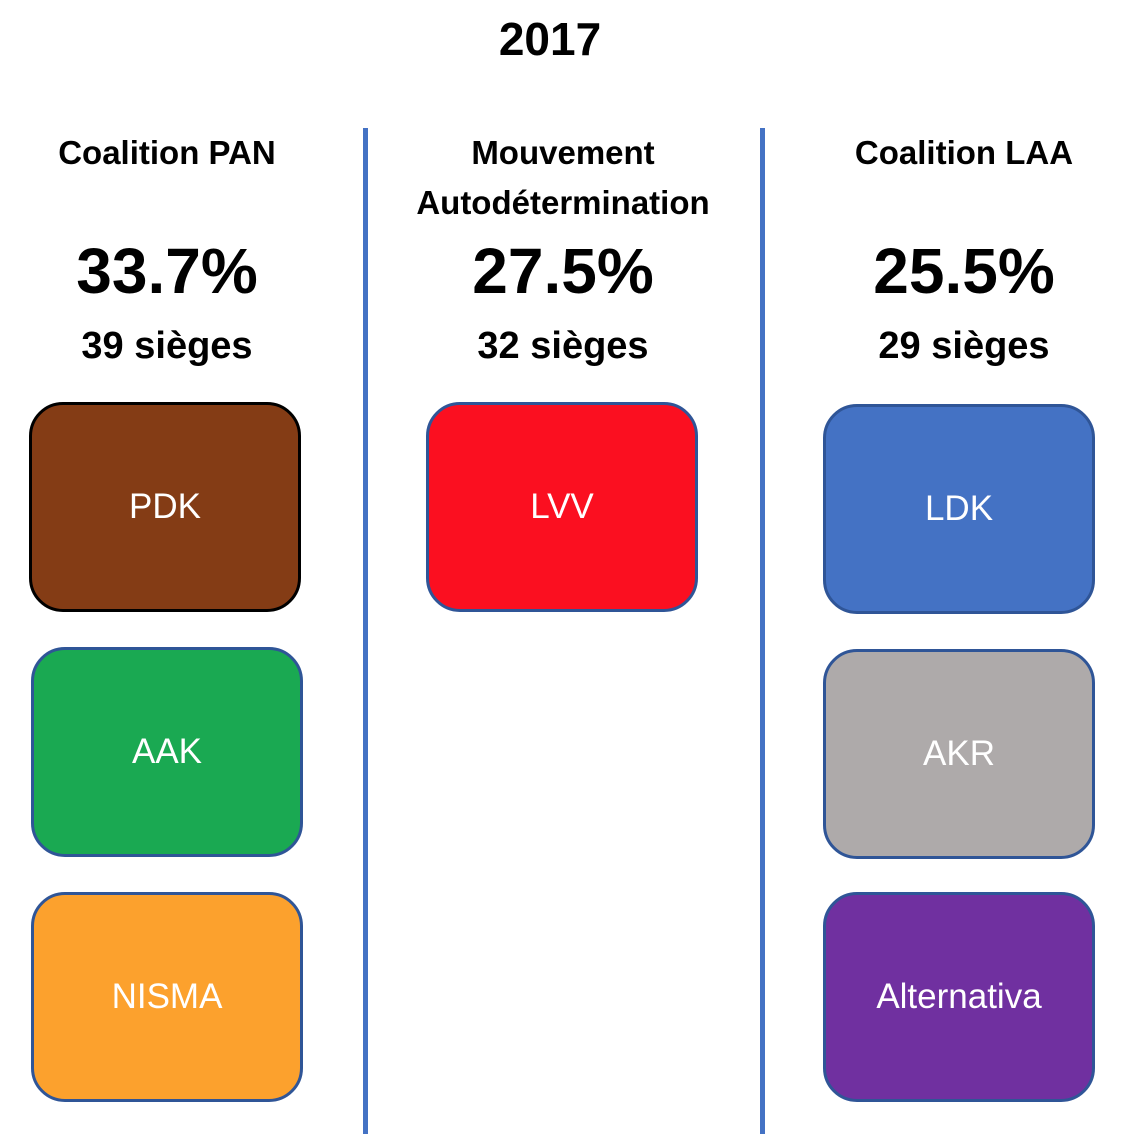  I want to click on party-box-nisma: NISMA, so click(167, 997).